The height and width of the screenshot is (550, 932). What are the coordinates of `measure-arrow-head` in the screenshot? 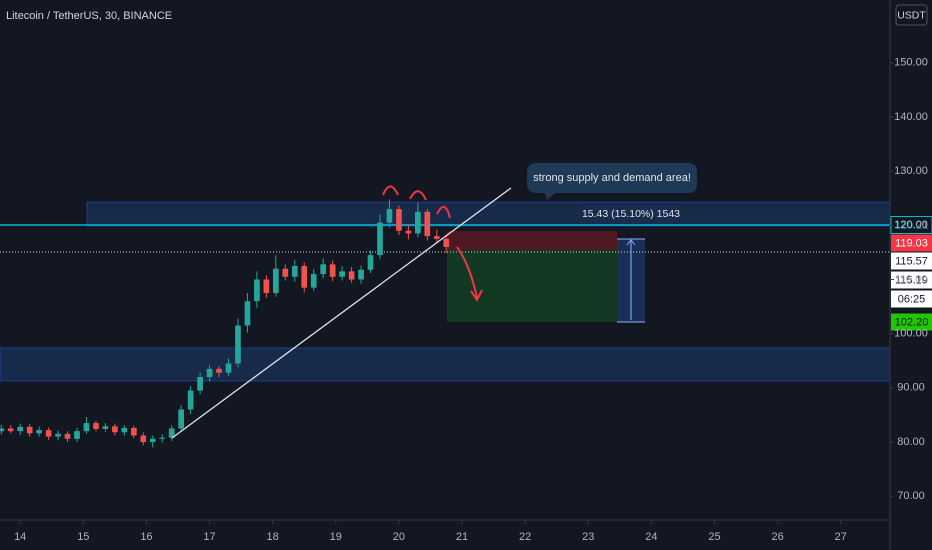 It's located at (631, 242).